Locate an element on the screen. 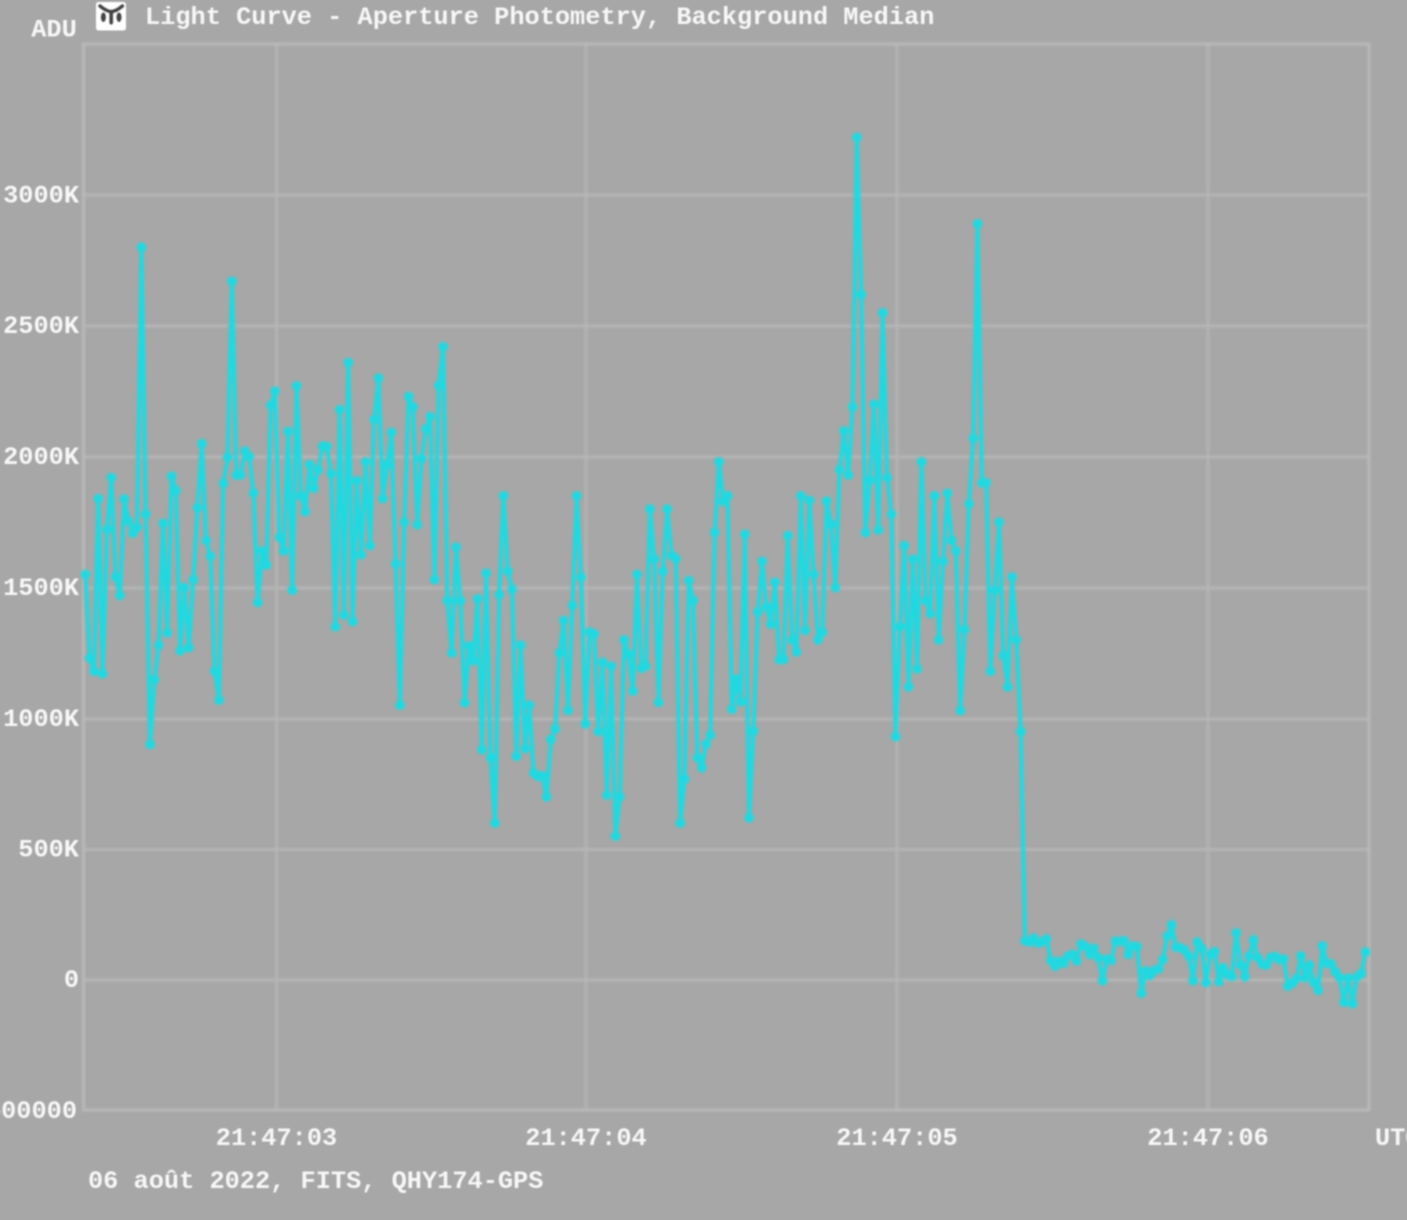  svg-text: 21:47:06 is located at coordinates (1207, 1138).